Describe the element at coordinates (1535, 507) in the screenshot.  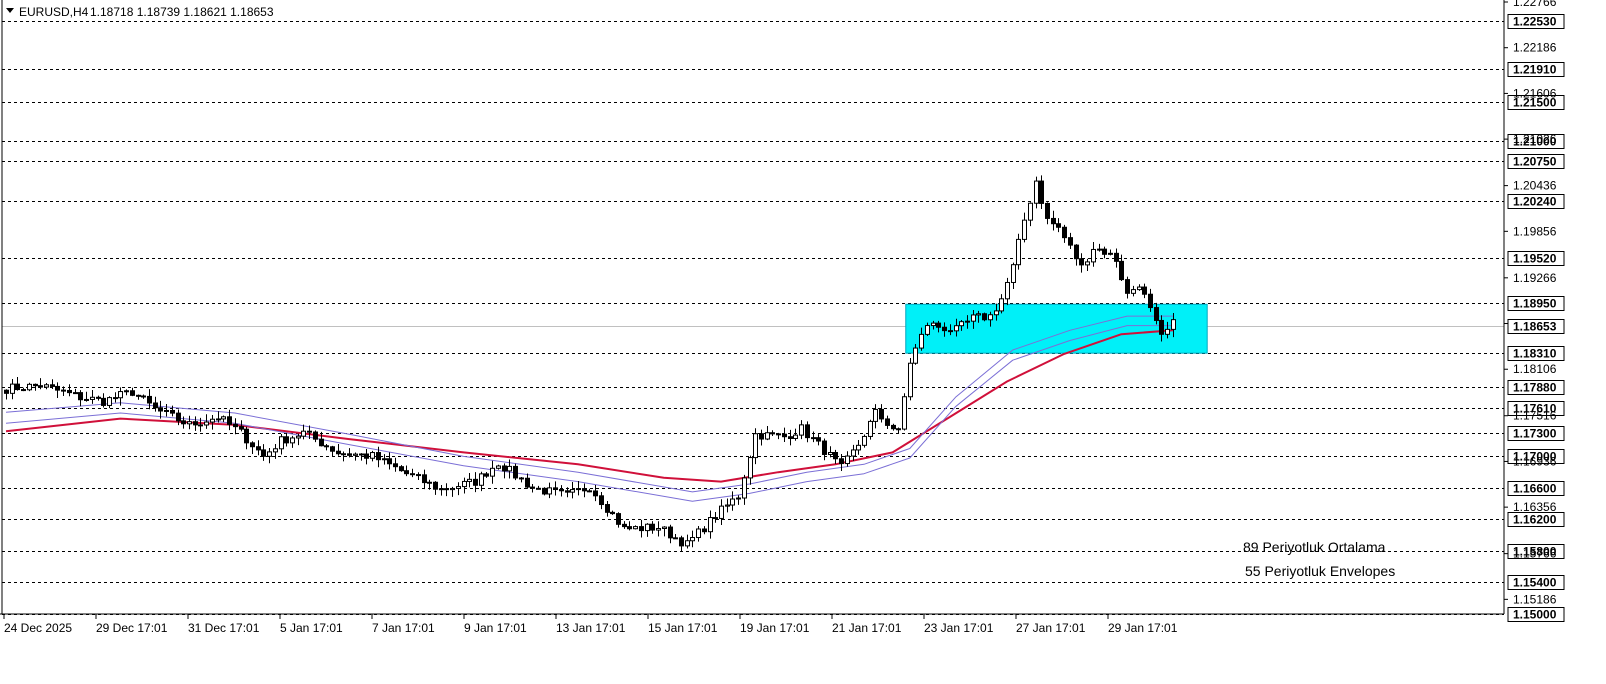
I see `y-tick-label: 1.16356` at that location.